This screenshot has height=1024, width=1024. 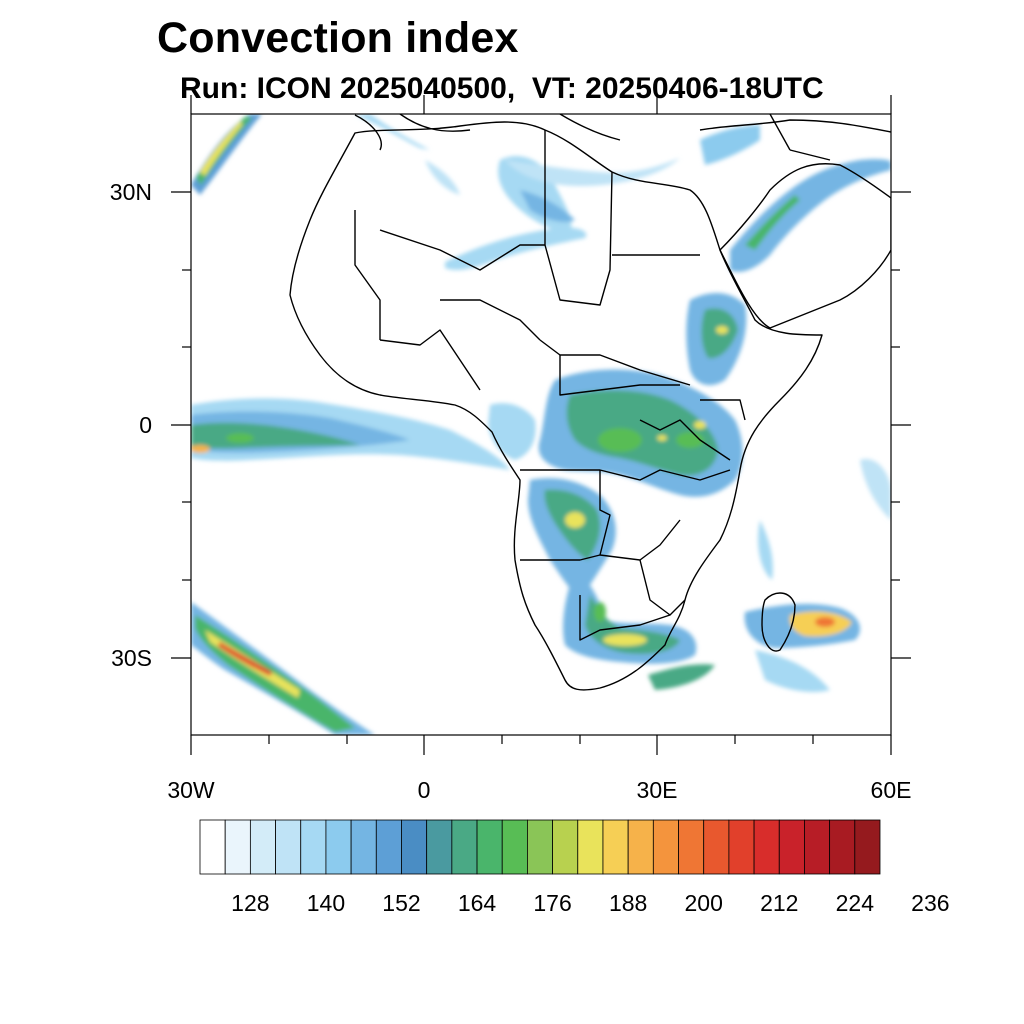 I want to click on colorbar-label: 176, so click(x=552, y=903).